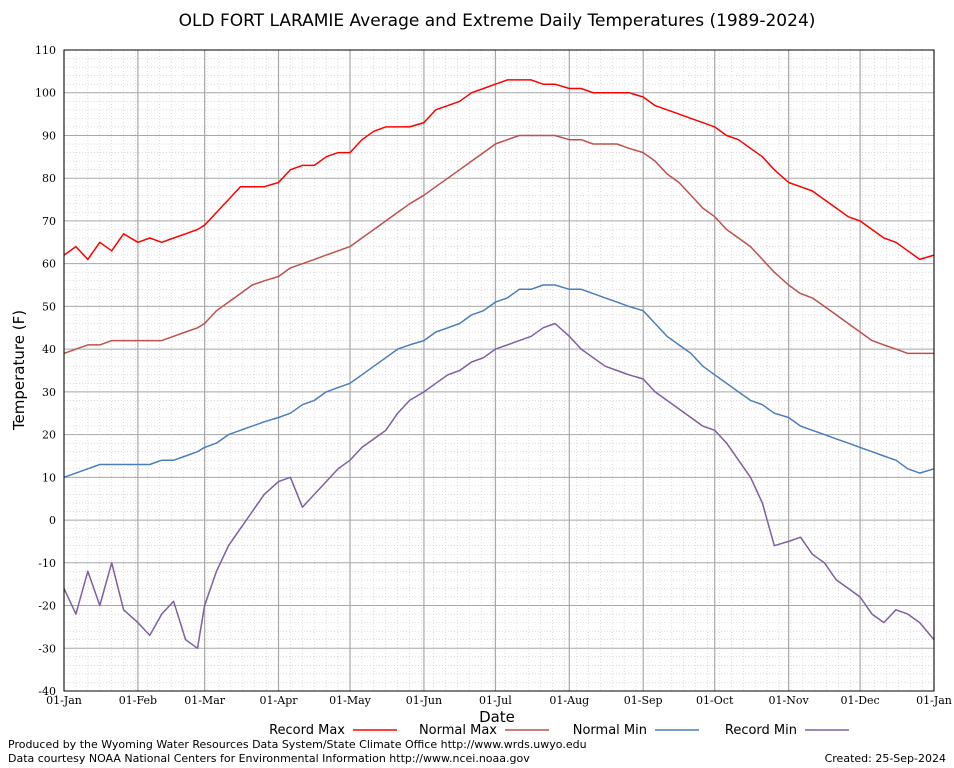  I want to click on legend-label: Normal Max, so click(458, 730).